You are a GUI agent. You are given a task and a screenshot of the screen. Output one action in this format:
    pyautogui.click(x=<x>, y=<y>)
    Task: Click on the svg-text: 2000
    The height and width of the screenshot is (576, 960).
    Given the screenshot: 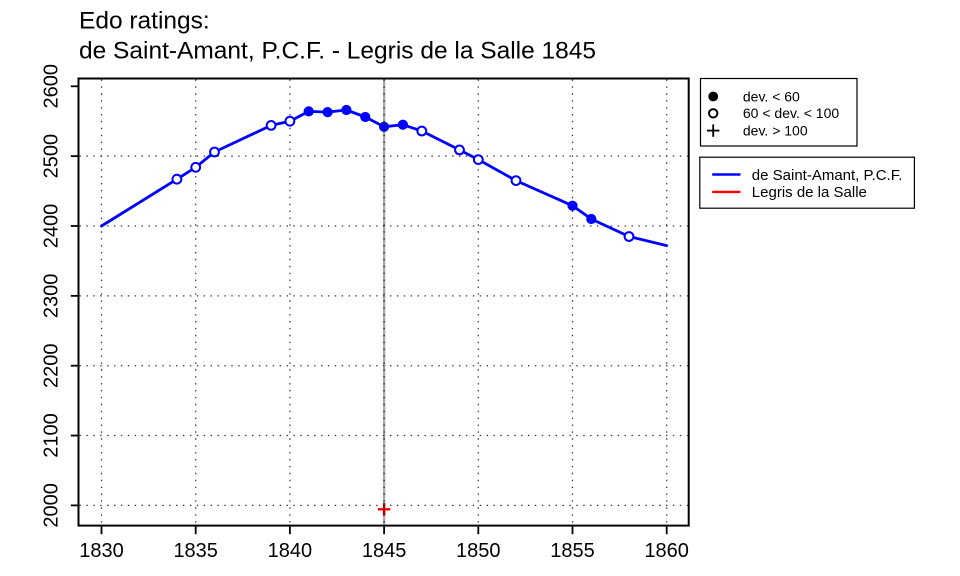 What is the action you would take?
    pyautogui.click(x=52, y=505)
    